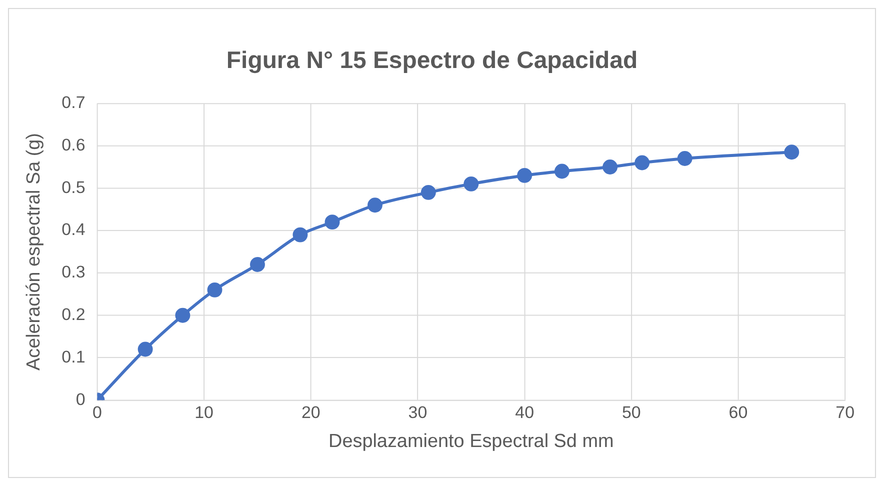 This screenshot has height=486, width=884. I want to click on x-tick-label: 40, so click(524, 412).